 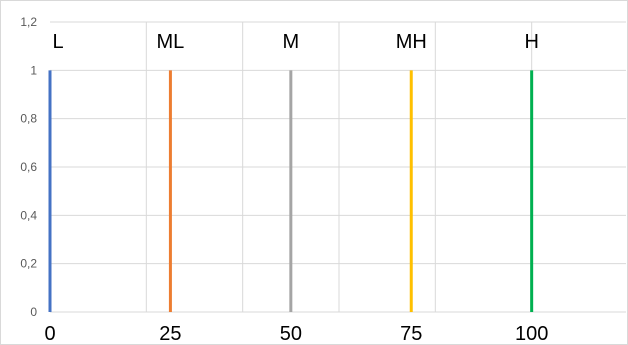 I want to click on y-tick-label-6: 1,2, so click(x=28, y=22).